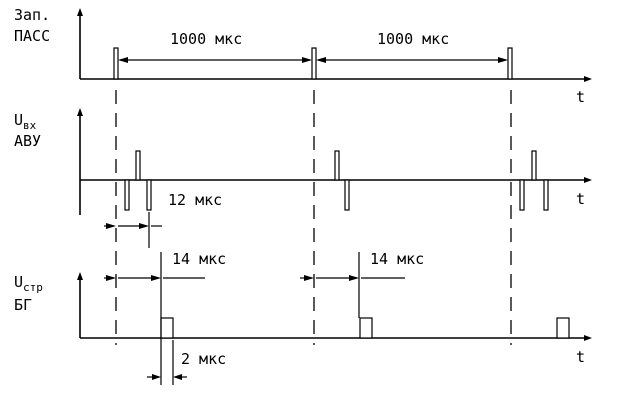 Image resolution: width=635 pixels, height=401 pixels. Describe the element at coordinates (203, 359) in the screenshot. I see `width-2-label: 2 мкс` at that location.